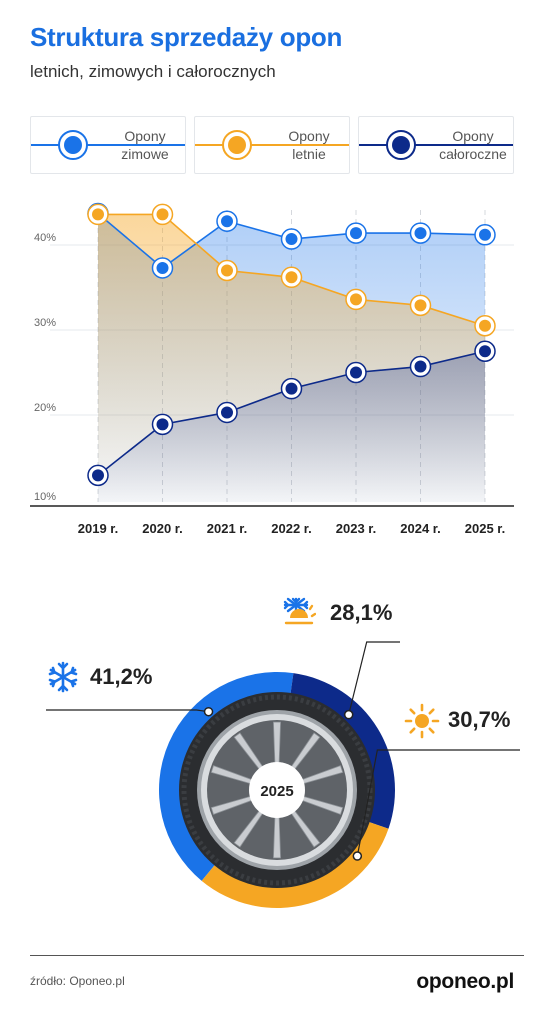 Image resolution: width=554 pixels, height=1024 pixels. I want to click on x-tick-label: 2019 r., so click(98, 528).